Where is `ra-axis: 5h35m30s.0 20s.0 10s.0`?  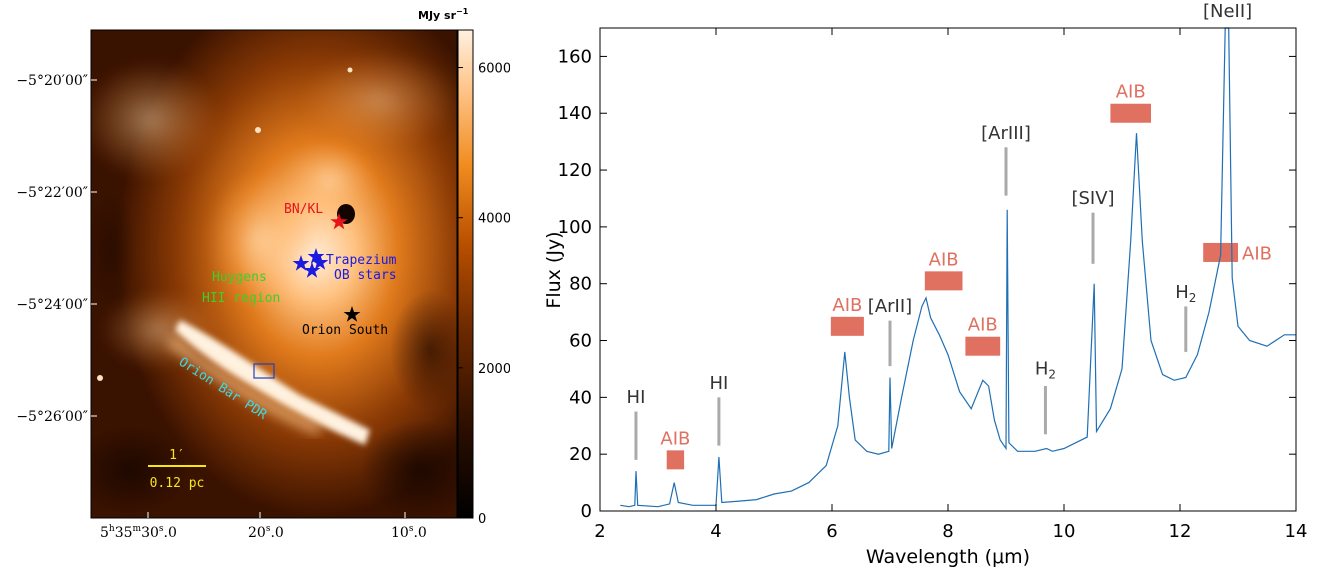 ra-axis: 5h35m30s.0 20s.0 10s.0 is located at coordinates (263, 526).